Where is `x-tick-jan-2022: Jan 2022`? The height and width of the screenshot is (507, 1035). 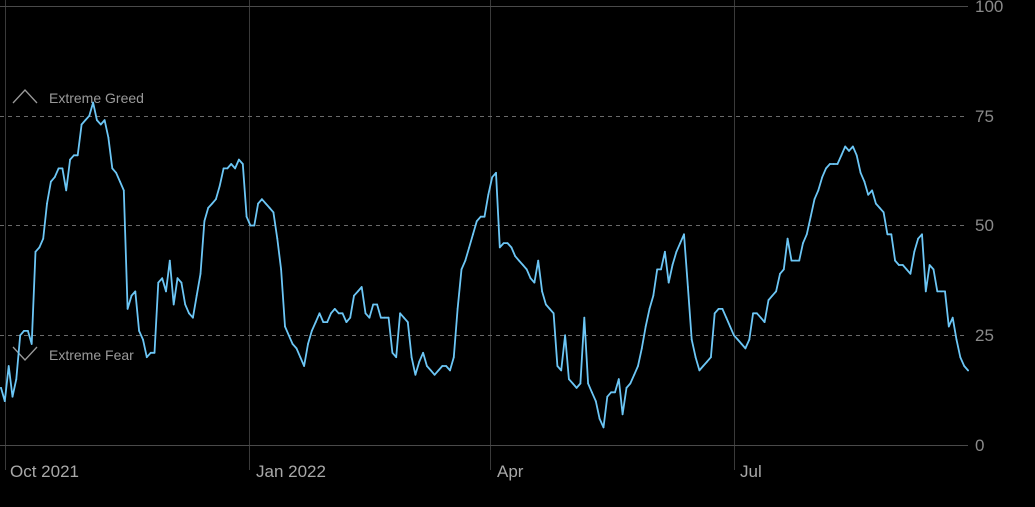
x-tick-jan-2022: Jan 2022 is located at coordinates (291, 471).